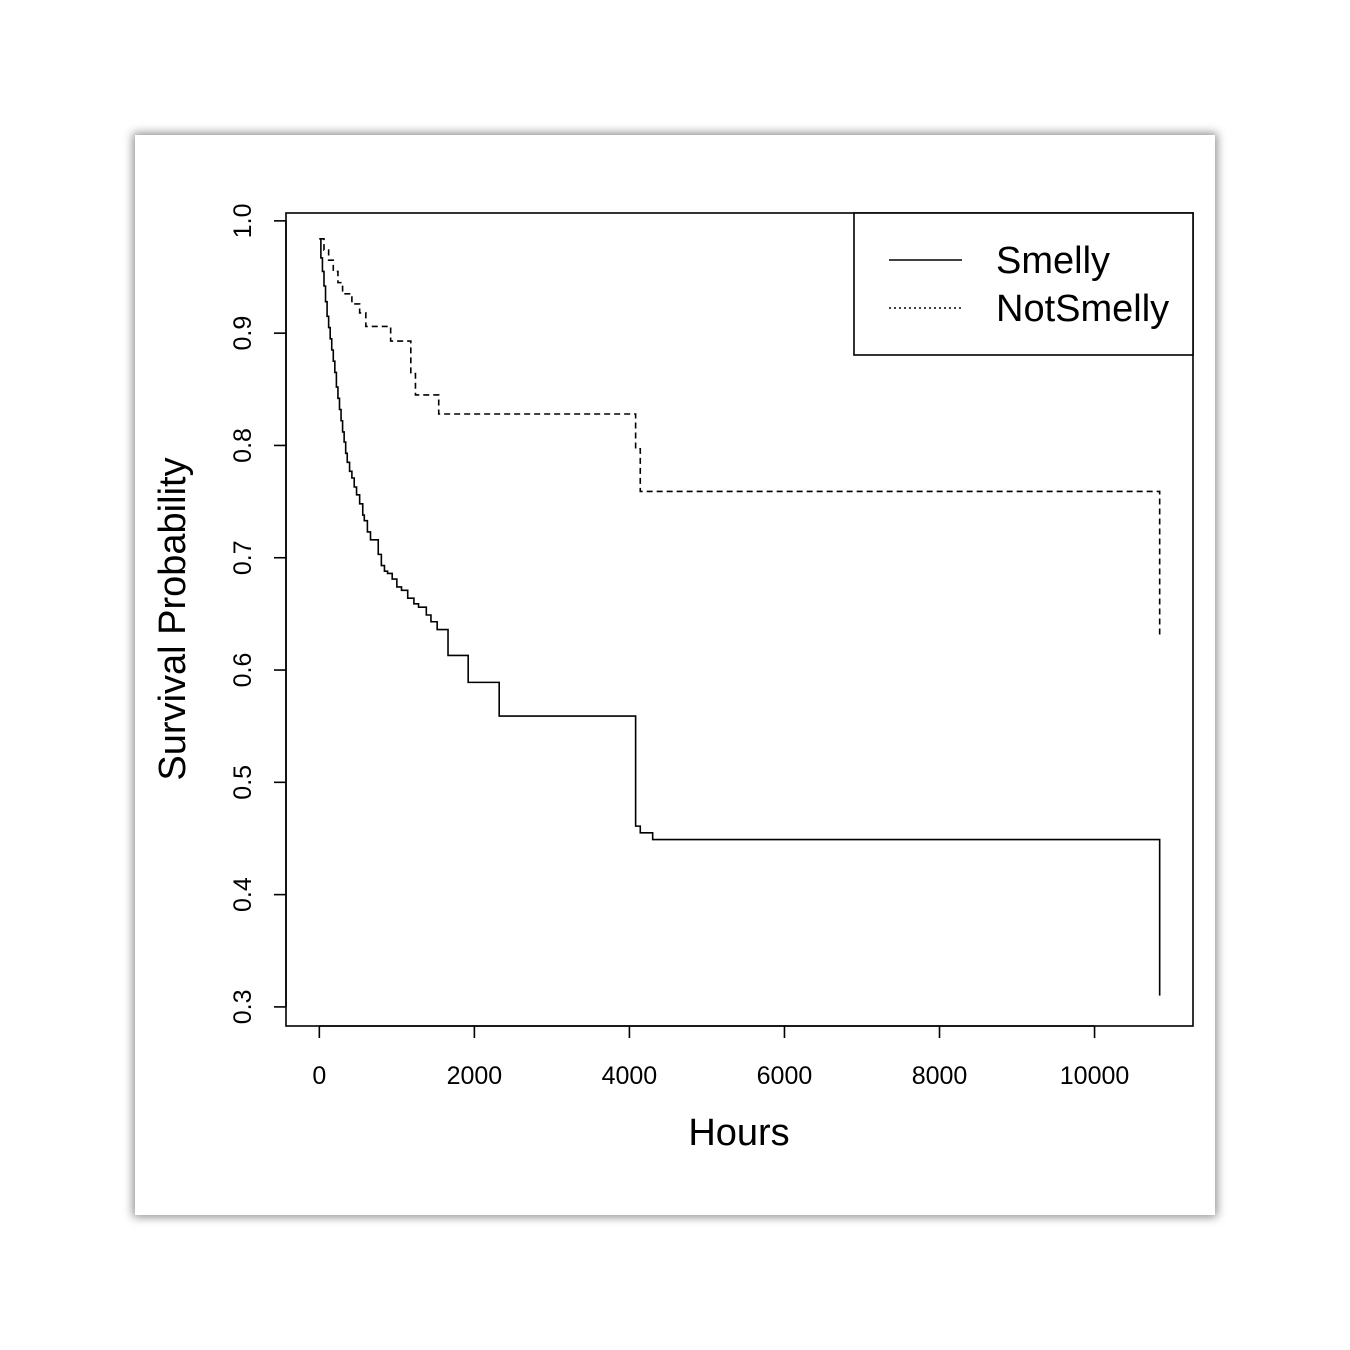 The image size is (1350, 1350). What do you see at coordinates (1053, 261) in the screenshot?
I see `legend-label-smelly: Smelly` at bounding box center [1053, 261].